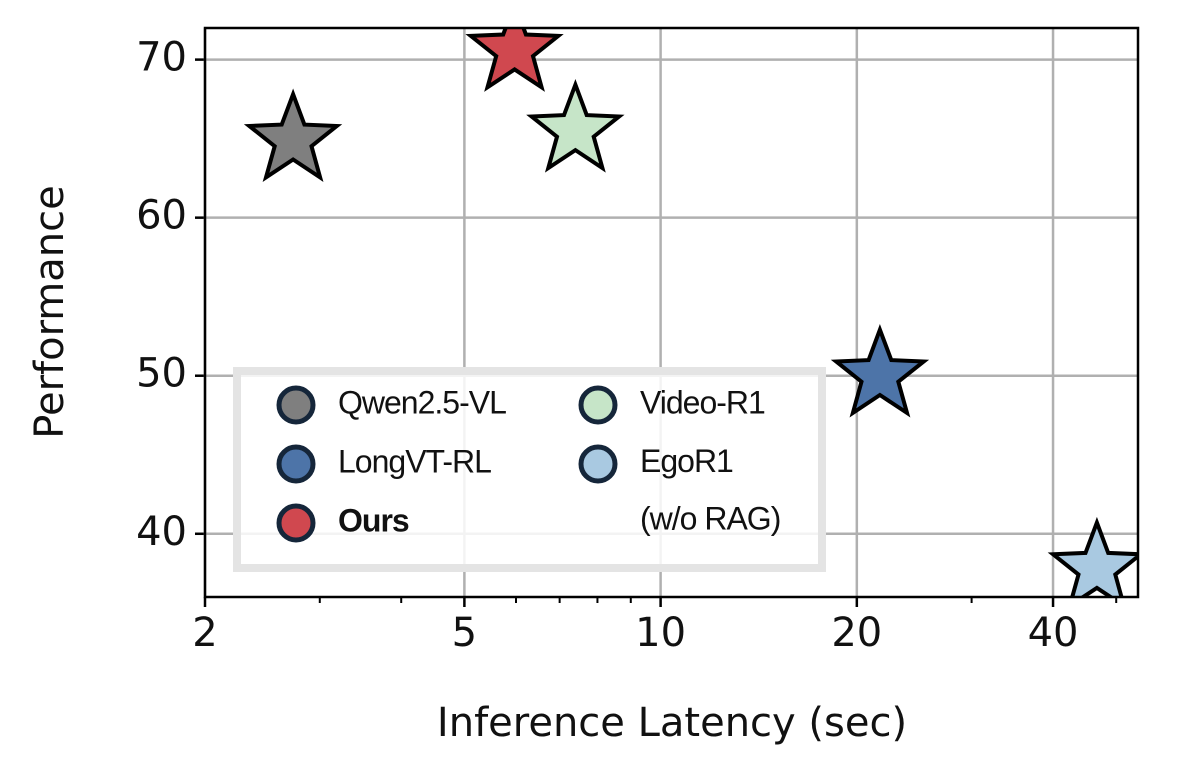 The image size is (1178, 768). Describe the element at coordinates (161, 216) in the screenshot. I see `y-tick-label: 60` at that location.